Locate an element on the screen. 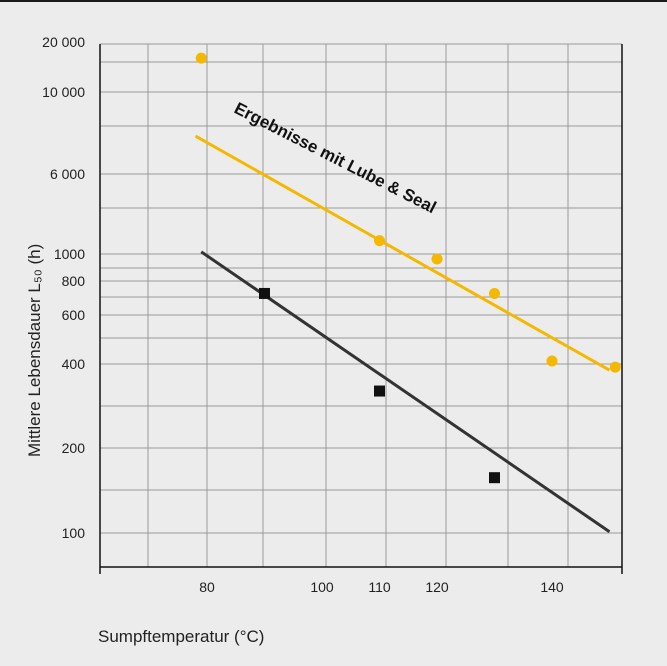 The image size is (667, 666). y-tick-label: 10 000 is located at coordinates (63, 92).